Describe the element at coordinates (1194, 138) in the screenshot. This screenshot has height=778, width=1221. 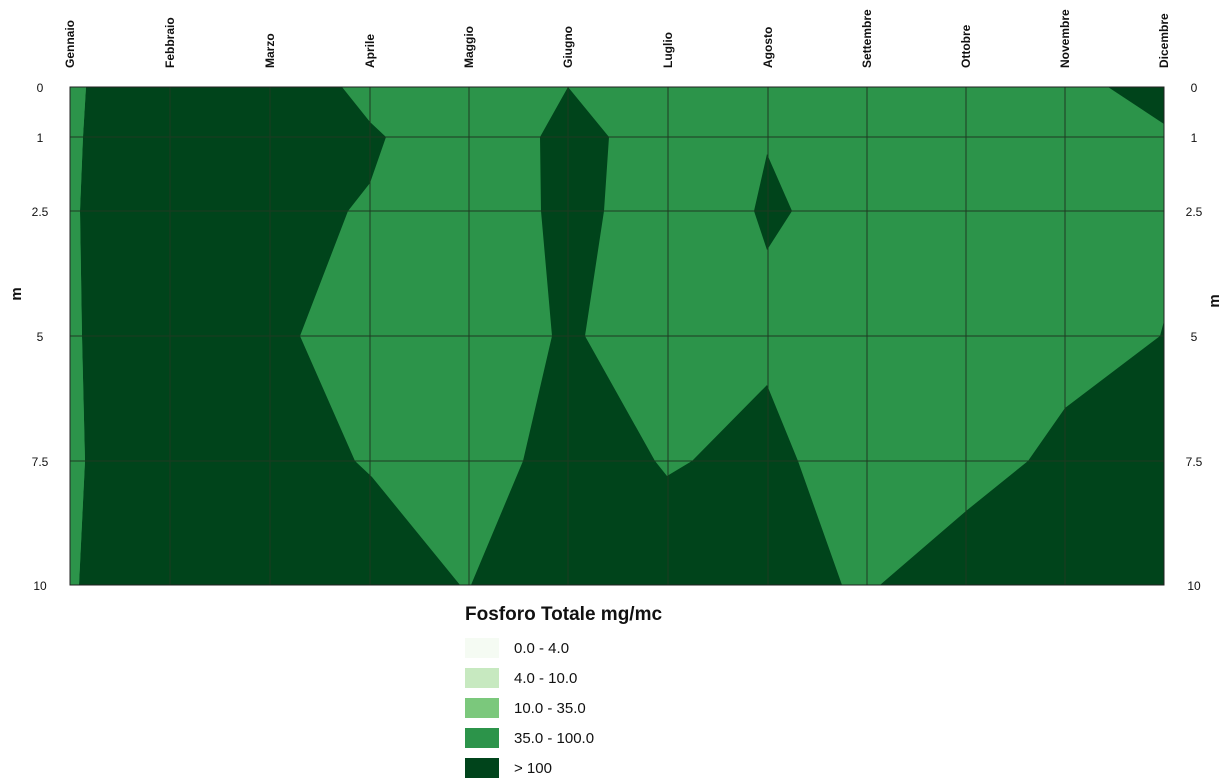
I see `depth-tick-right-1: 1` at that location.